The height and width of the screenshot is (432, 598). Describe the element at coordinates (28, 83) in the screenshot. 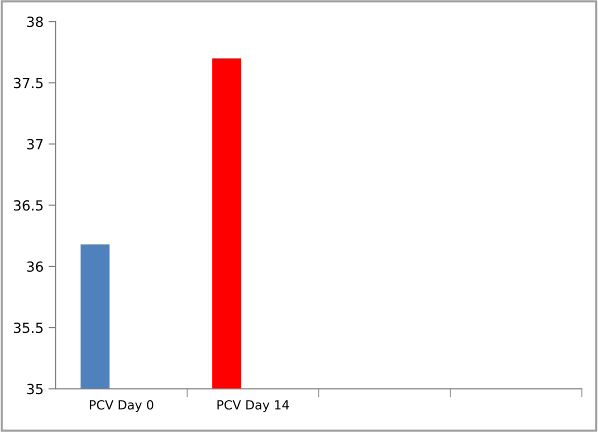

I see `y-tick-label: 37.5` at that location.